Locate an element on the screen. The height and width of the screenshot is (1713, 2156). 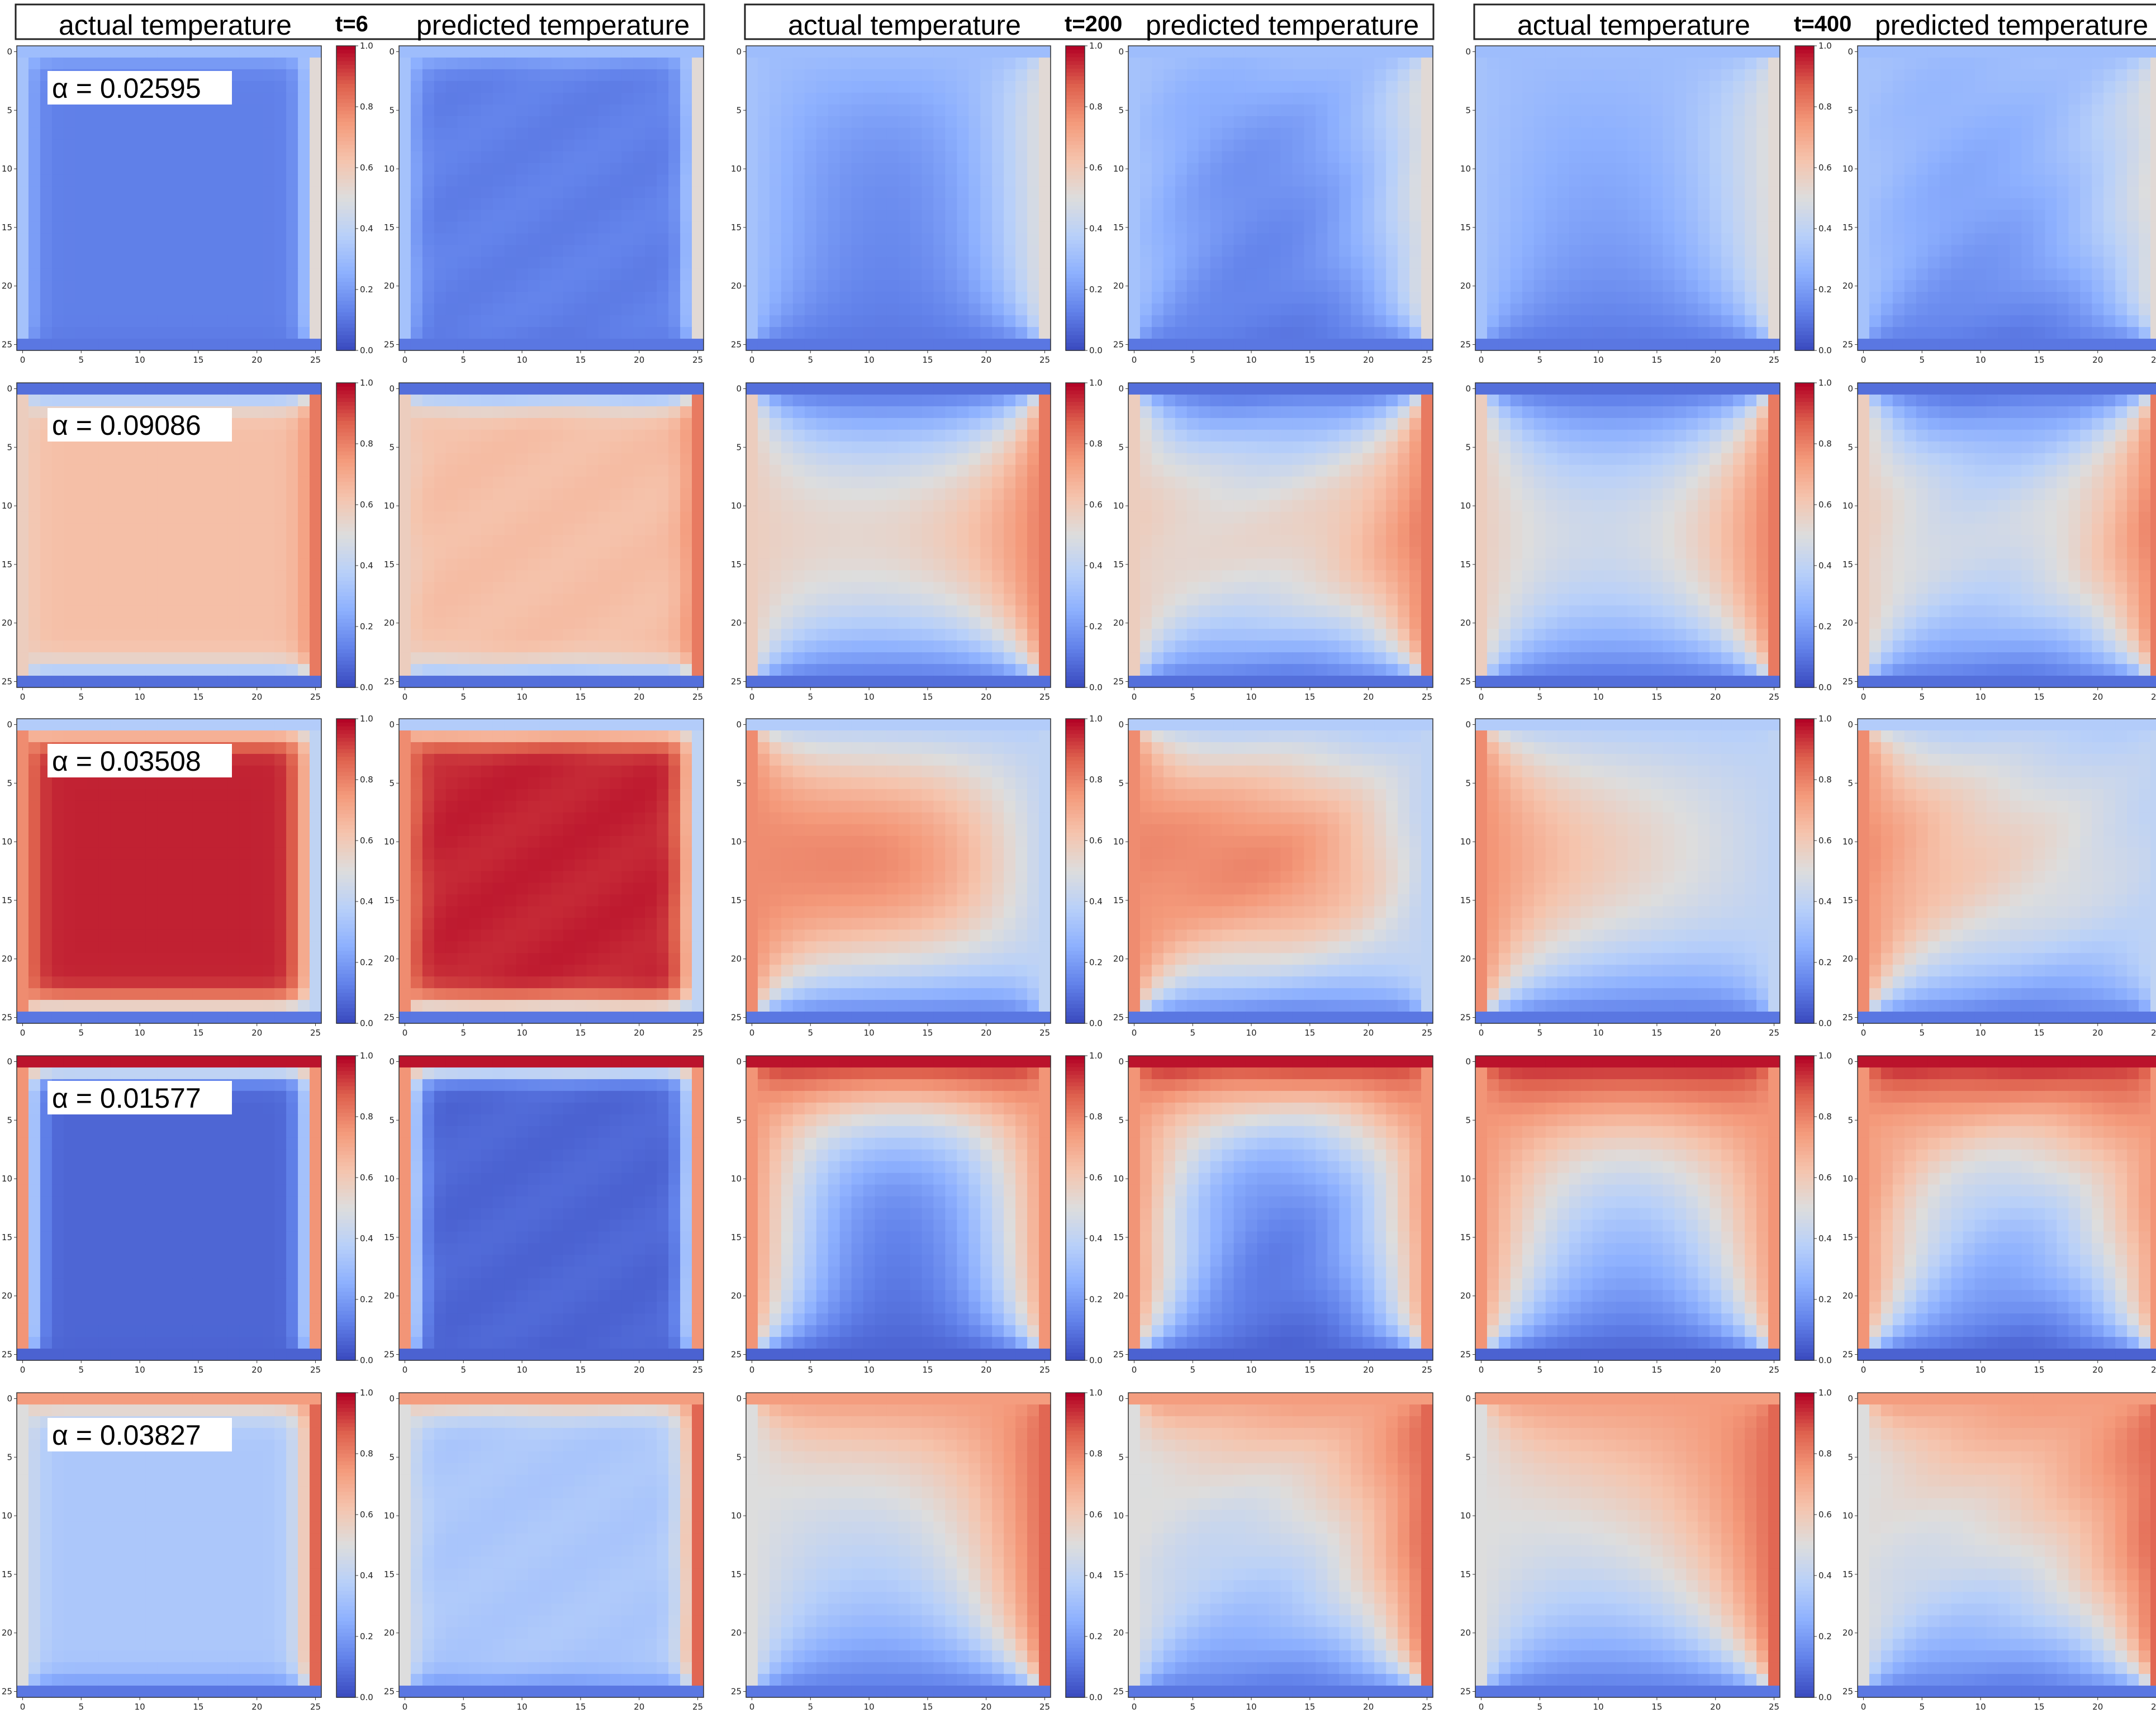
x-tick-label: 15 is located at coordinates (1309, 360).